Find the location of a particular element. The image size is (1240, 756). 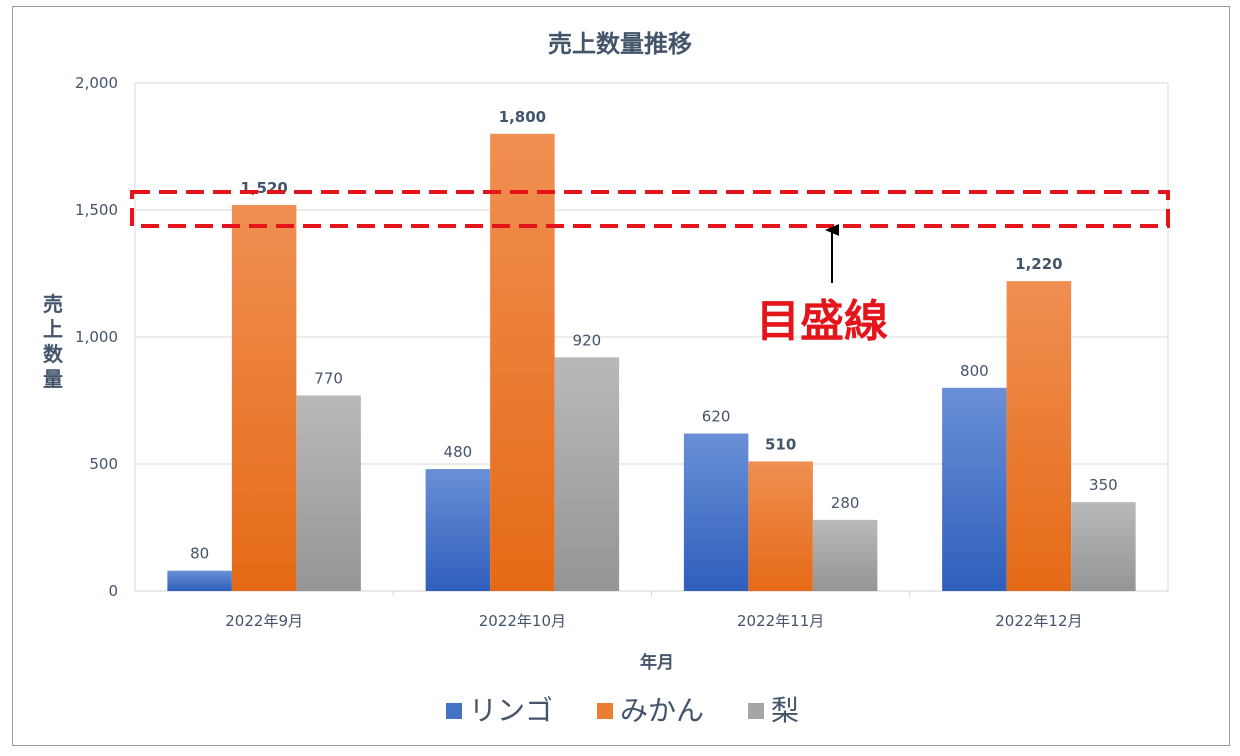

chart-title: 売上数量推移 is located at coordinates (620, 44).